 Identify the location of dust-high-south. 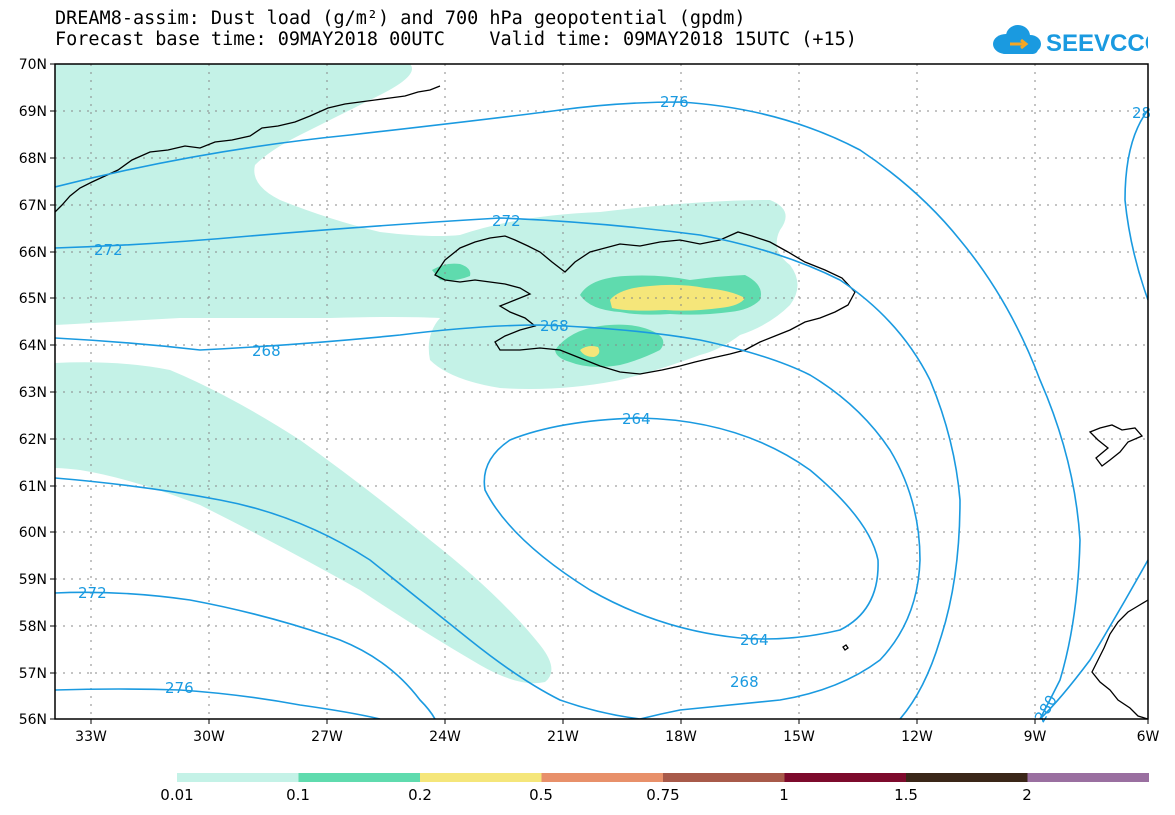
(590, 351).